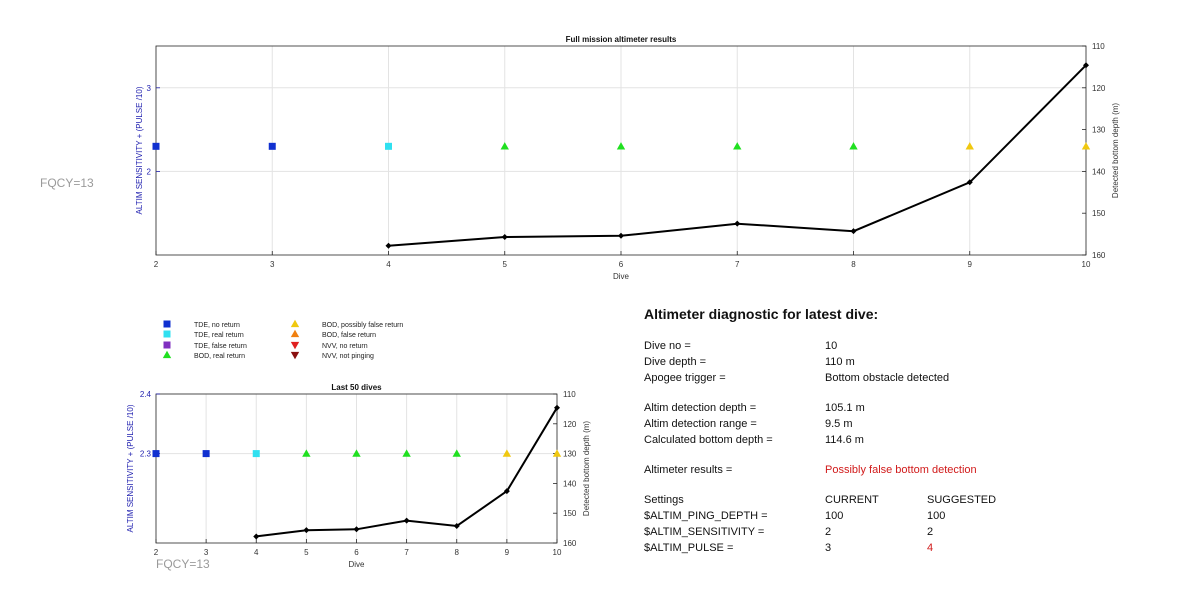 The image size is (1200, 611). What do you see at coordinates (831, 346) in the screenshot?
I see `dive-no-value: 10` at bounding box center [831, 346].